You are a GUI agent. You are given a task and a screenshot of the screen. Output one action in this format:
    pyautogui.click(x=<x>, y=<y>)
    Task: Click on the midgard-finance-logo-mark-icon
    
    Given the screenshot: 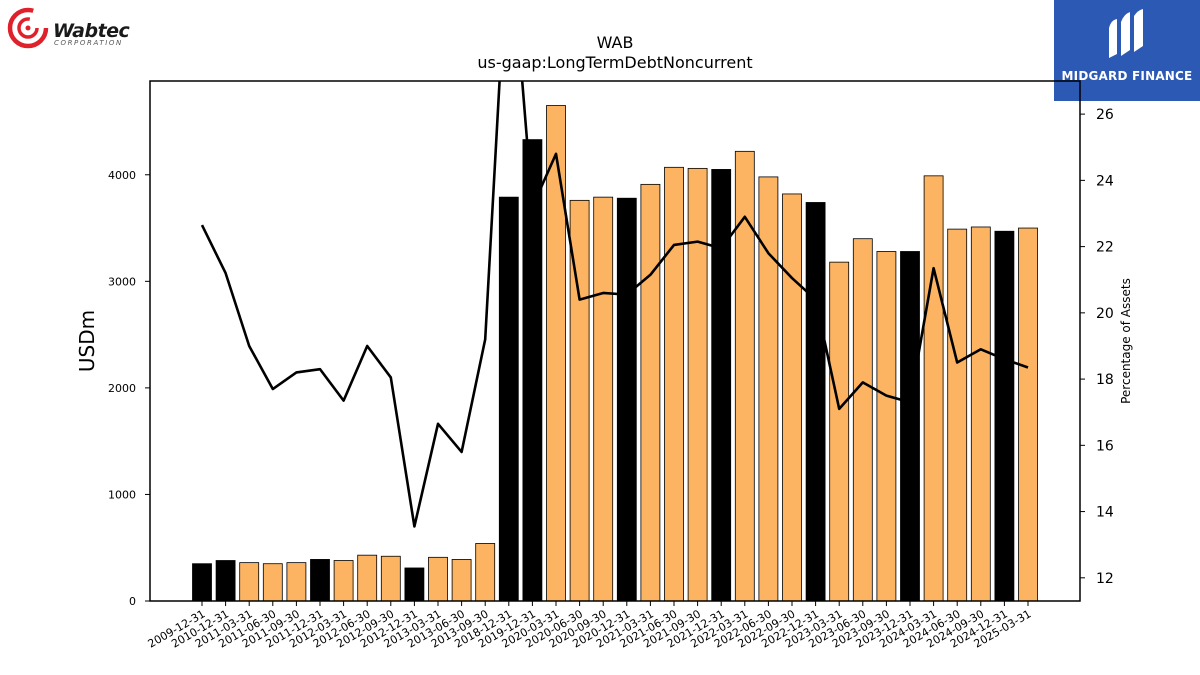 What is the action you would take?
    pyautogui.click(x=1126, y=33)
    